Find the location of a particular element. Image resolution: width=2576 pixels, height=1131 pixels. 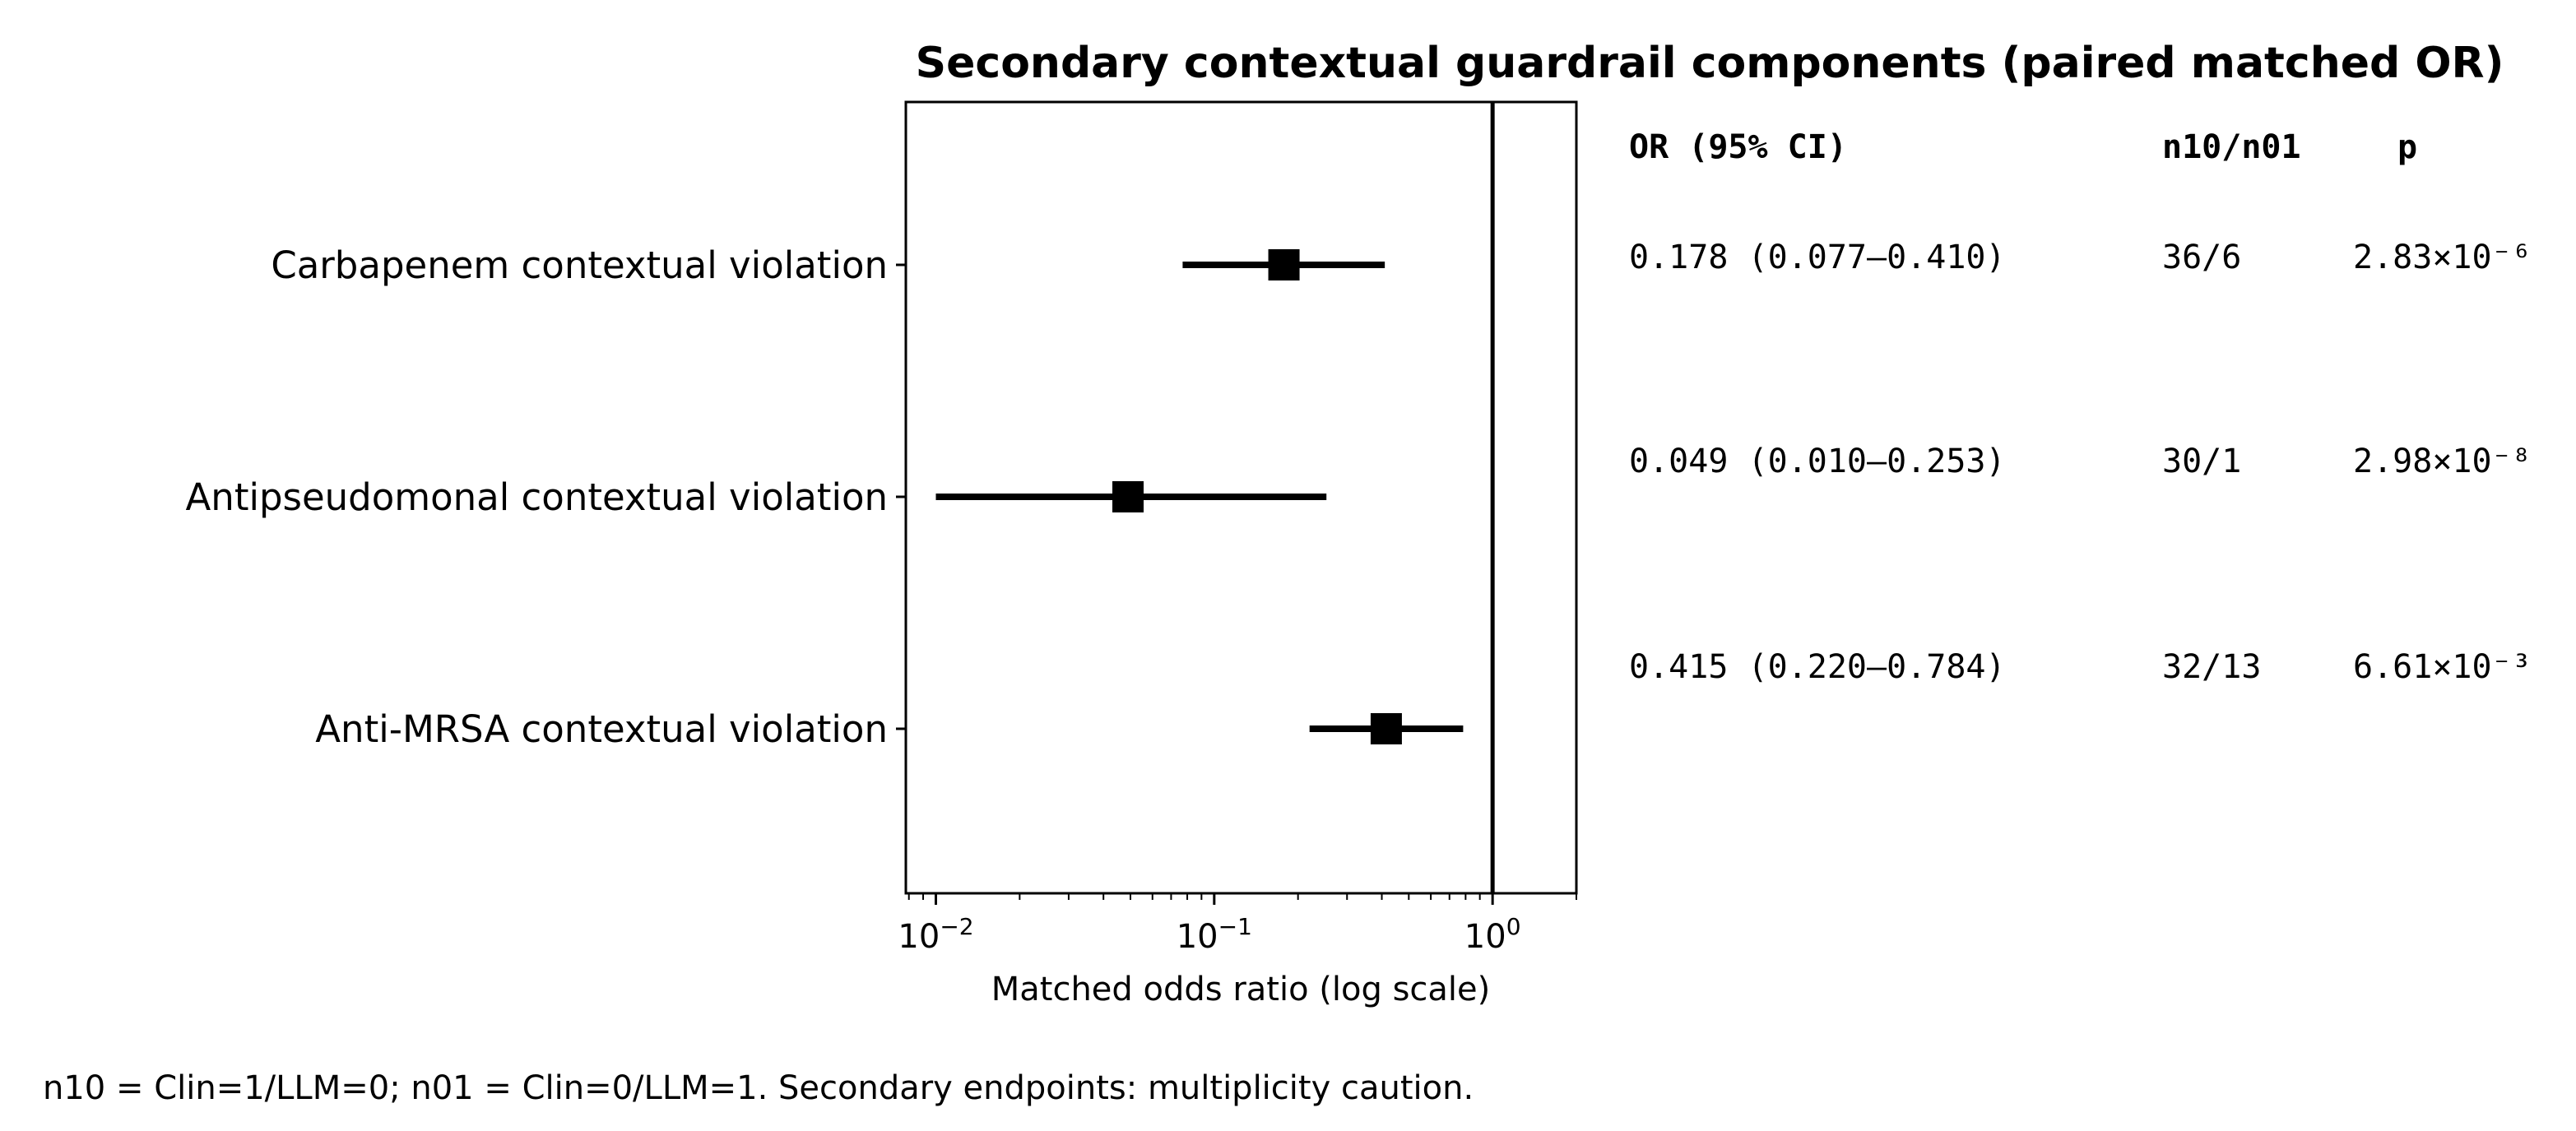

n10-n01-value: 30/1 is located at coordinates (2201, 461).